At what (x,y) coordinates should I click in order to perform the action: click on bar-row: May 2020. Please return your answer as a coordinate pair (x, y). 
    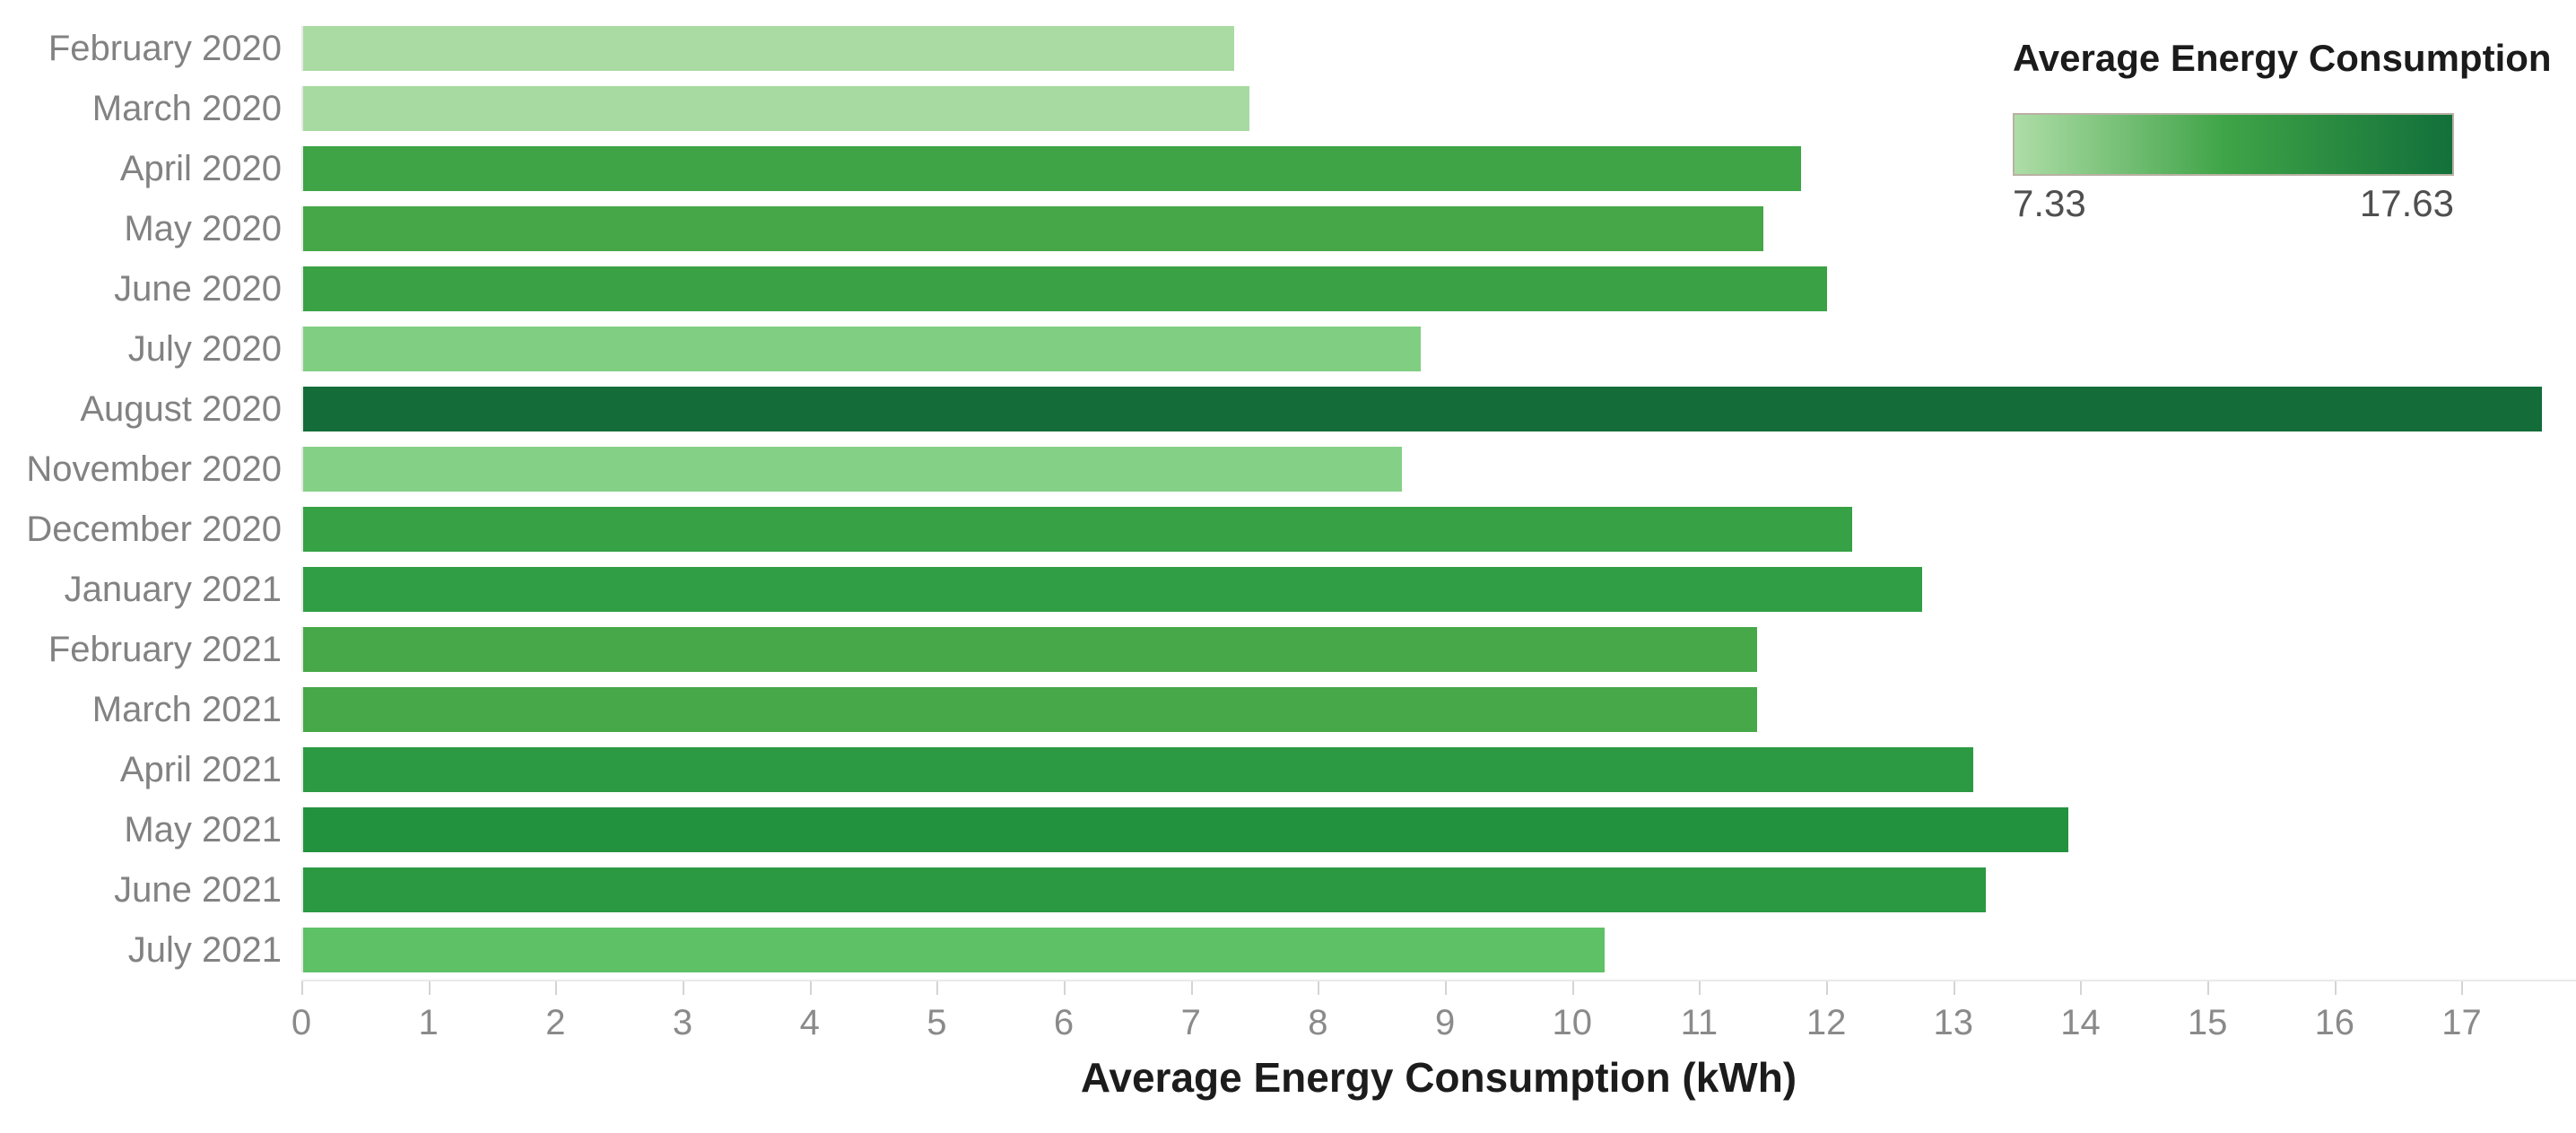
    Looking at the image, I should click on (1288, 228).